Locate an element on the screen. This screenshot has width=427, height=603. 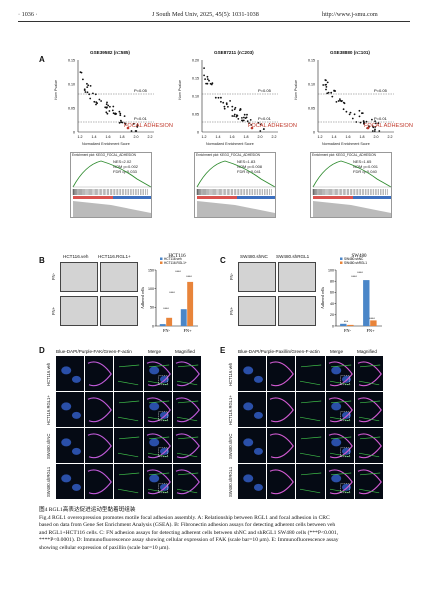
row-label: SW480.shRGL1 is located at coordinates (48, 482).